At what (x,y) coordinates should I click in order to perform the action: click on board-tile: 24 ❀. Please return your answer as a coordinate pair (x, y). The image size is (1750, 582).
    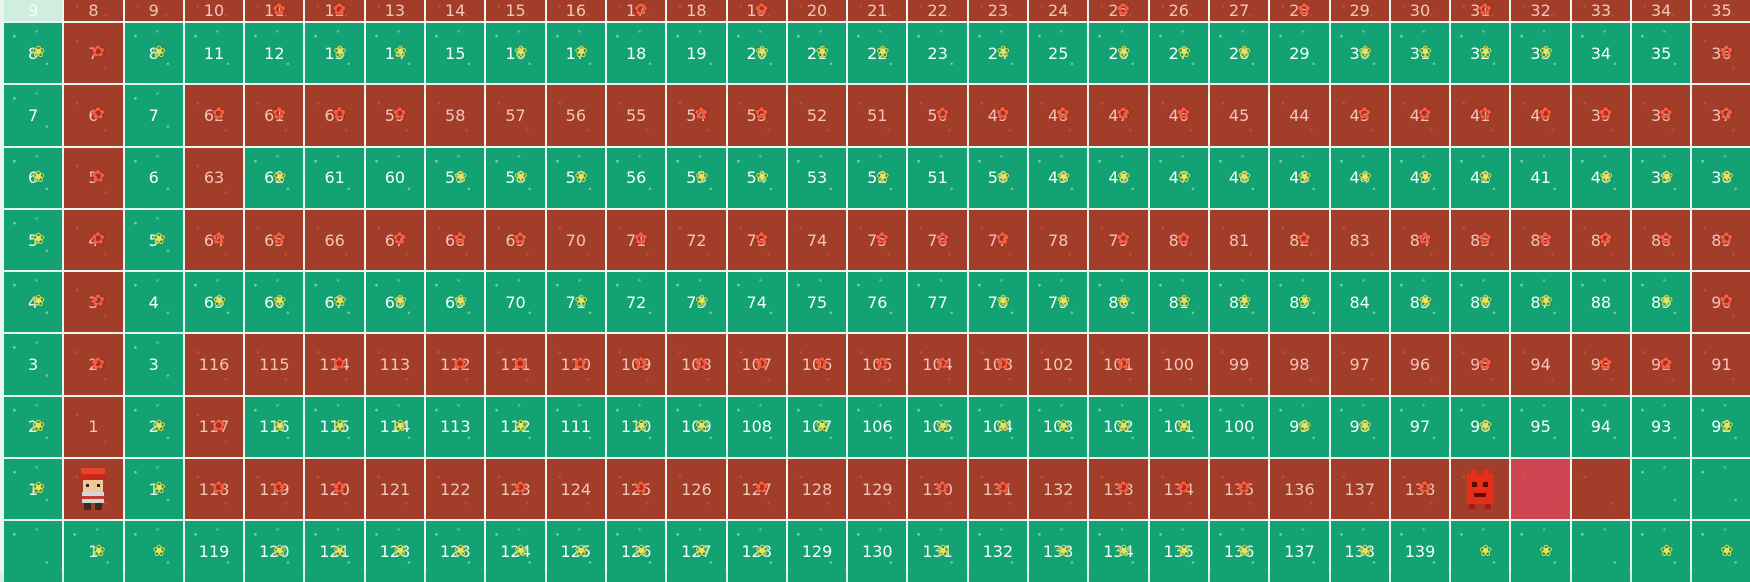
    Looking at the image, I should click on (998, 53).